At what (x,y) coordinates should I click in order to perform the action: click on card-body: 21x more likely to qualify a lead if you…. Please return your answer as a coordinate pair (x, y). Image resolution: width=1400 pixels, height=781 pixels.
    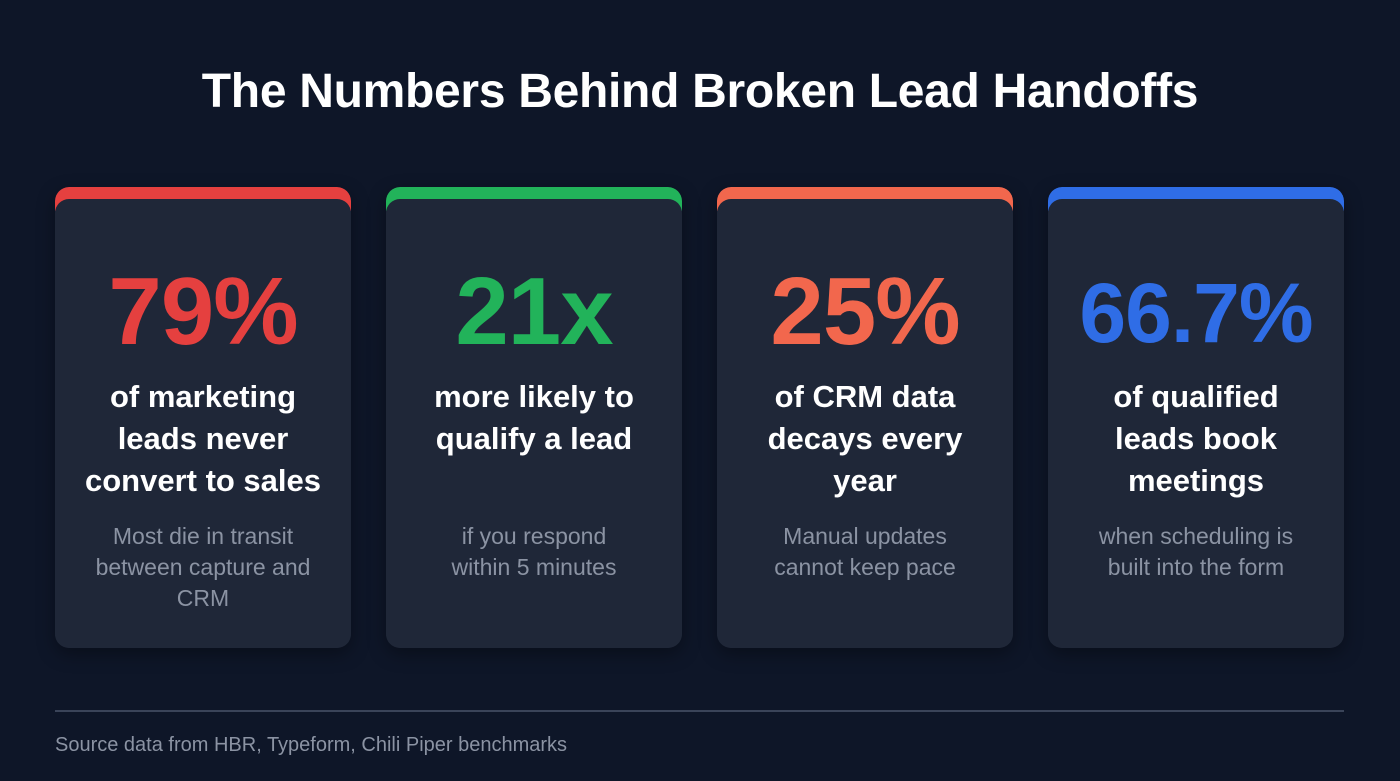
    Looking at the image, I should click on (534, 423).